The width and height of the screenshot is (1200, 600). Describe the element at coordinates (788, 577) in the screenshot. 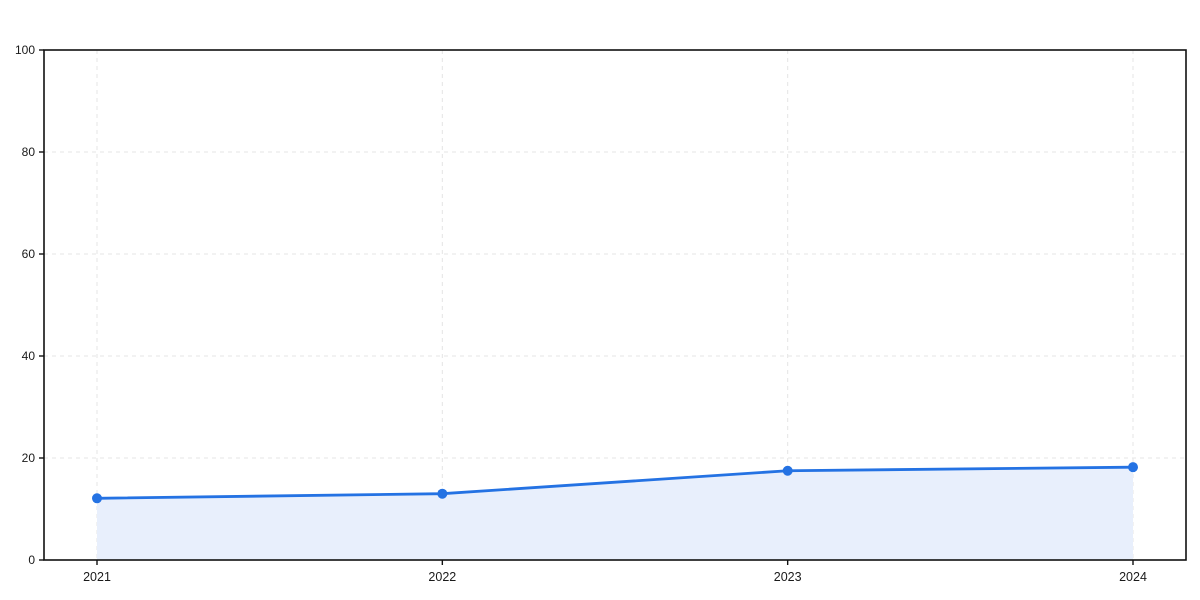

I see `x-tick-label: 2023` at that location.